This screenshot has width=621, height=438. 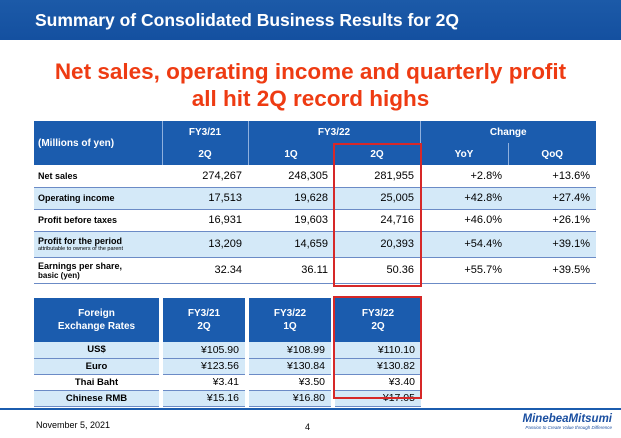 I want to click on fx-row-thai-baht: Thai Baht ¥3.41 ¥3.50 ¥3.40, so click(x=227, y=382).